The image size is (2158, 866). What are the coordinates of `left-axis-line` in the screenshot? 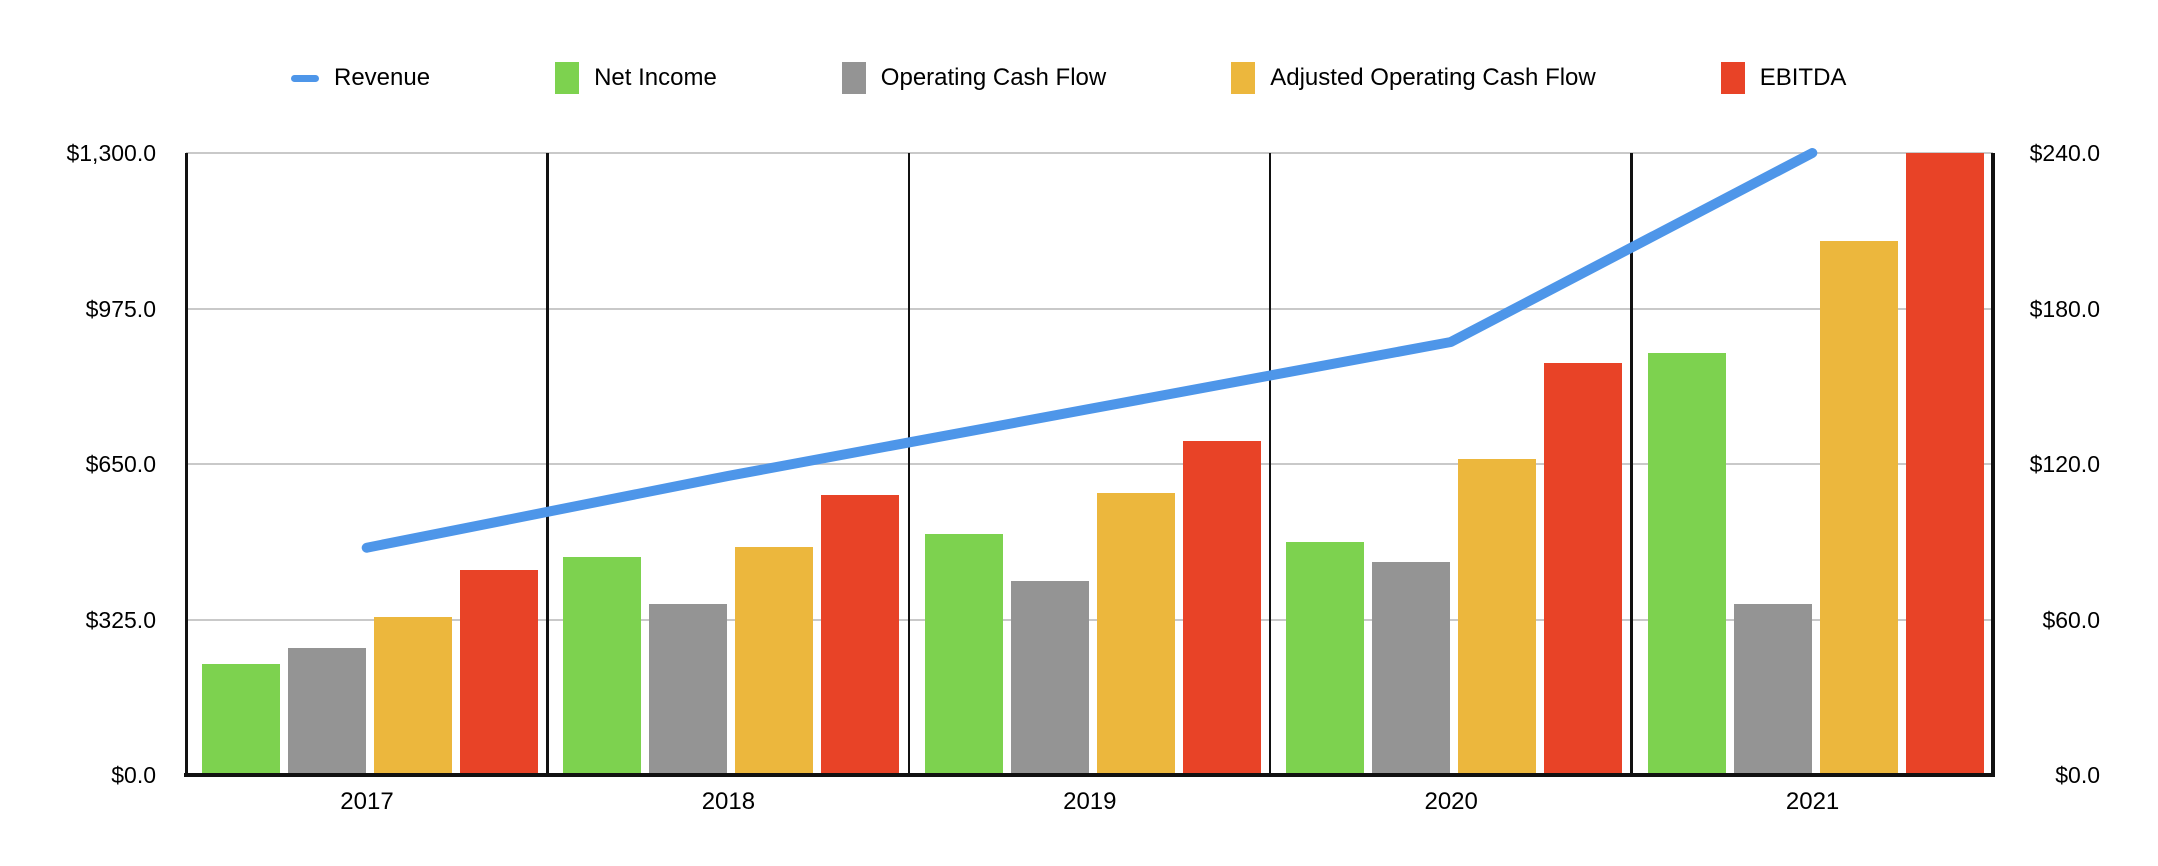 It's located at (186, 464).